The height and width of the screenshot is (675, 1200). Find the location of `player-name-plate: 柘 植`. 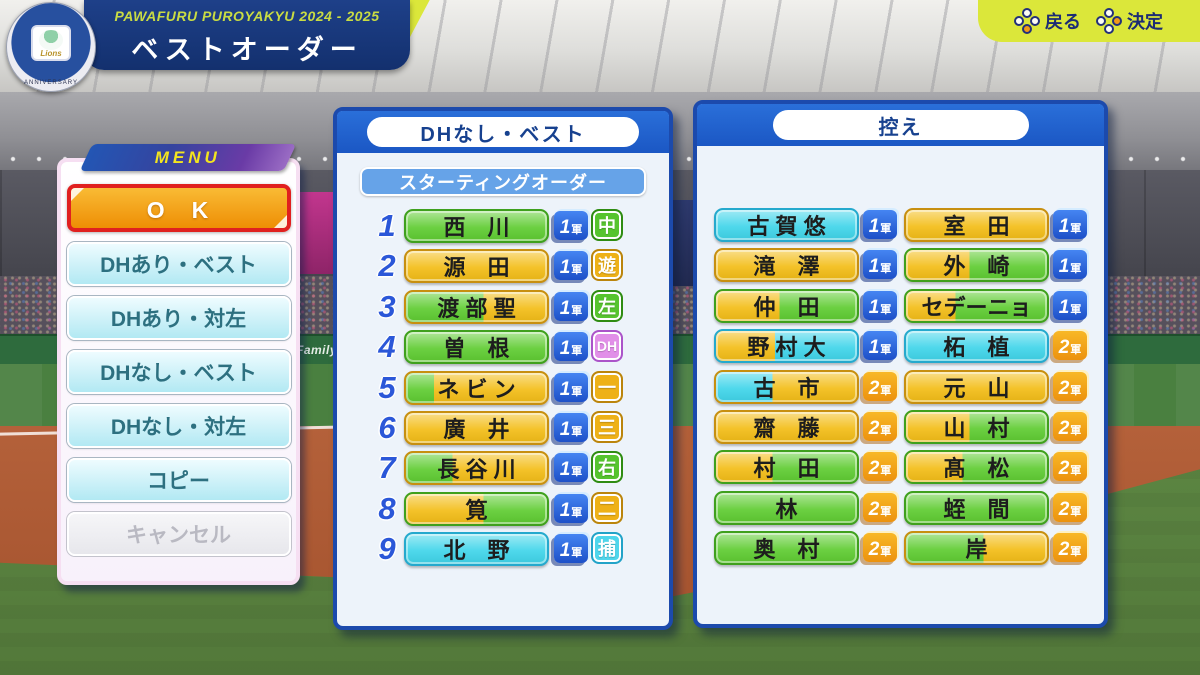

player-name-plate: 柘 植 is located at coordinates (976, 346).